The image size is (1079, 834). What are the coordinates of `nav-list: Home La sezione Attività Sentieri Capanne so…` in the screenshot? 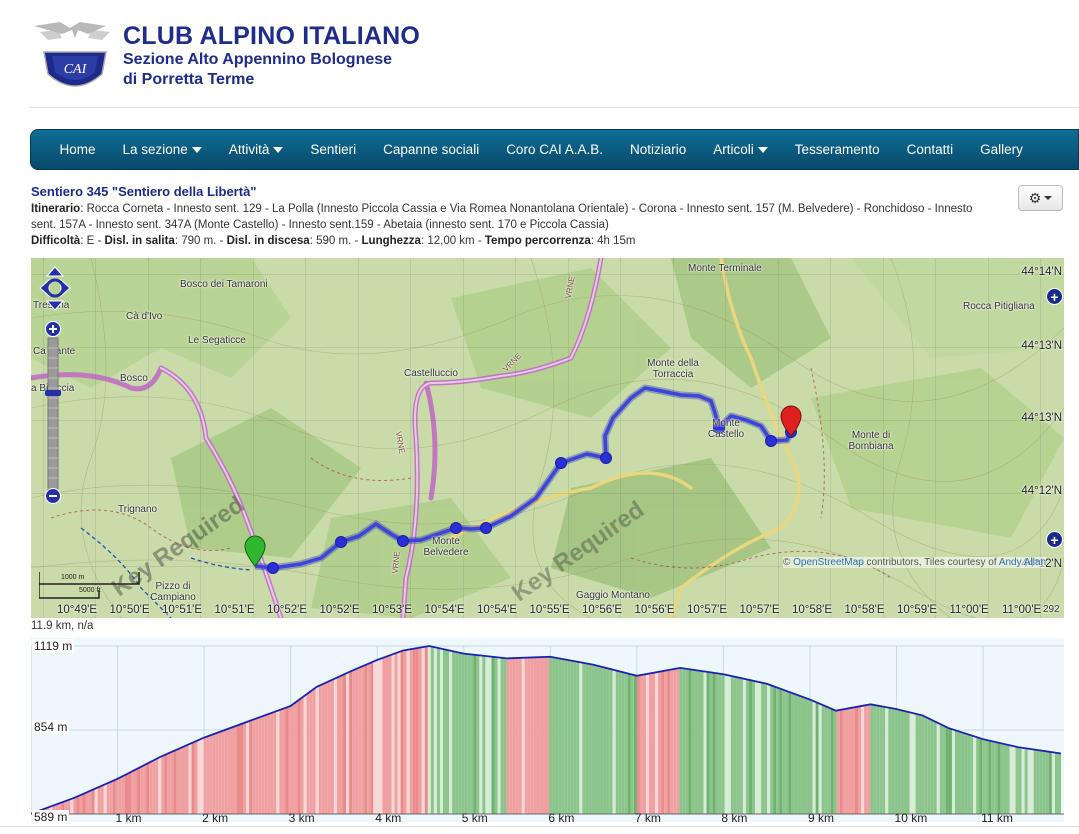 It's located at (554, 149).